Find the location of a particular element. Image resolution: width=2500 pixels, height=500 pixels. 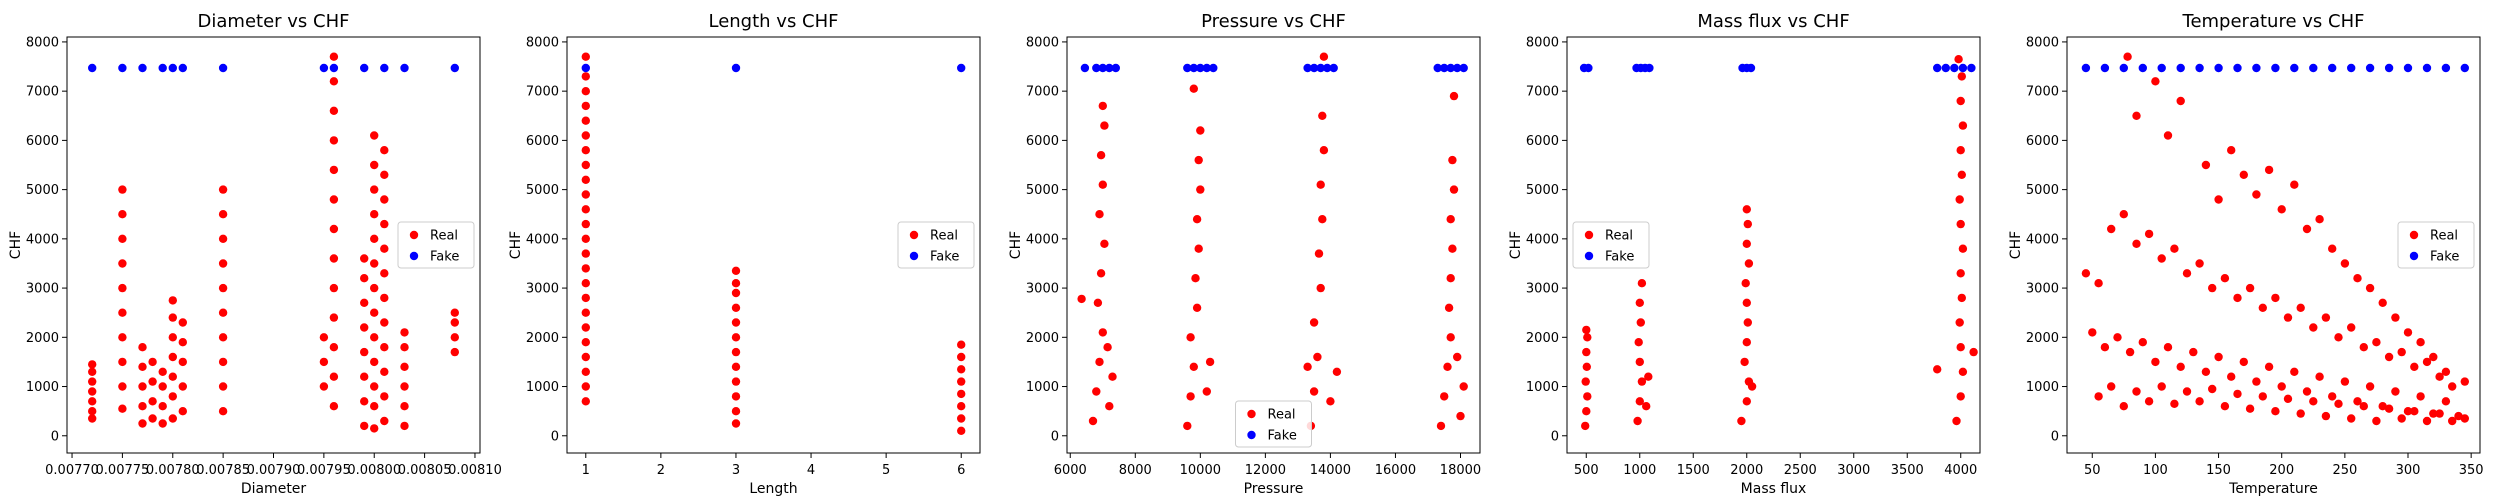

x-tick-label: 250 is located at coordinates (2344, 470).